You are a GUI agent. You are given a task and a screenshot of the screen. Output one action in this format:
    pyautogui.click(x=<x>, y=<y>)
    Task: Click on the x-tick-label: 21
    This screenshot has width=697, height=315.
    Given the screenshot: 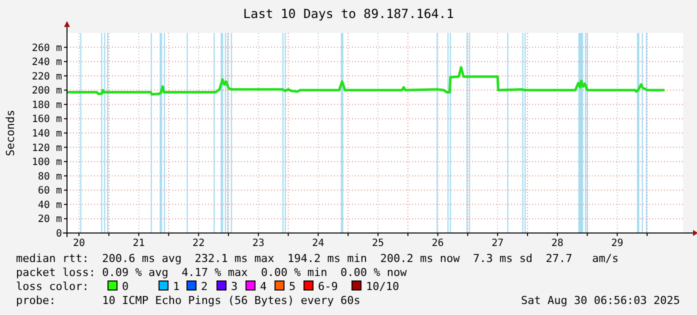 What is the action you would take?
    pyautogui.click(x=138, y=243)
    